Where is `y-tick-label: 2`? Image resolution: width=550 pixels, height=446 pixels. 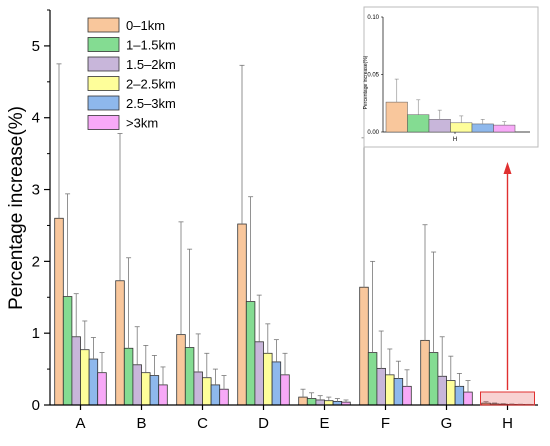 y-tick-label: 2 is located at coordinates (36, 261).